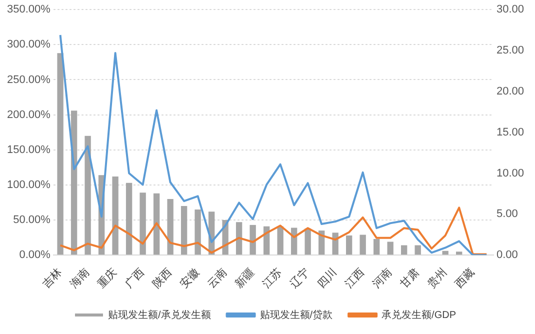 The height and width of the screenshot is (334, 535). I want to click on y-tick-label: 100.00%, so click(28, 184).